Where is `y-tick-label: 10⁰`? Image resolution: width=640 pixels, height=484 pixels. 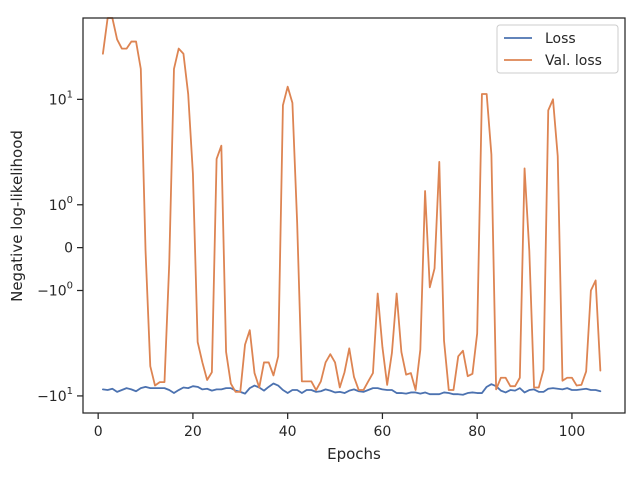 y-tick-label: 10⁰ is located at coordinates (61, 204).